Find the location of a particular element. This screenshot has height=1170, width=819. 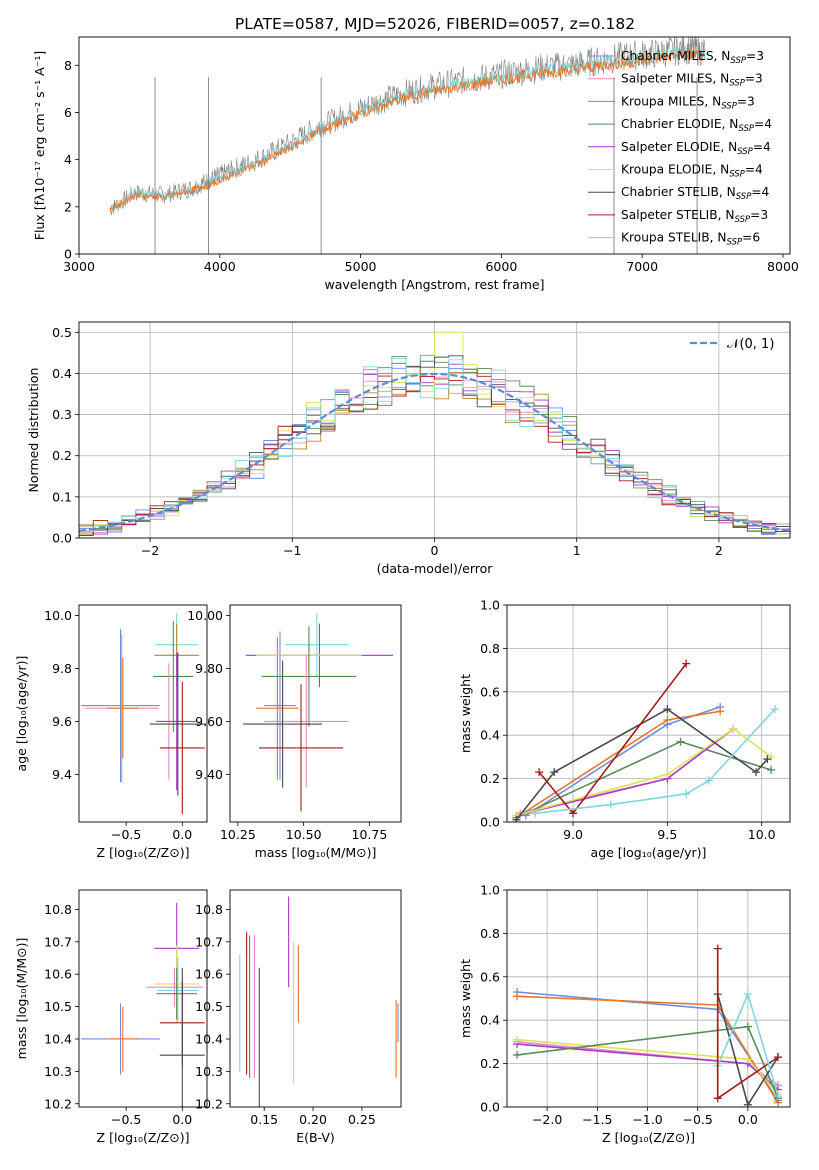

y-tick-label: 1.0 is located at coordinates (490, 890).